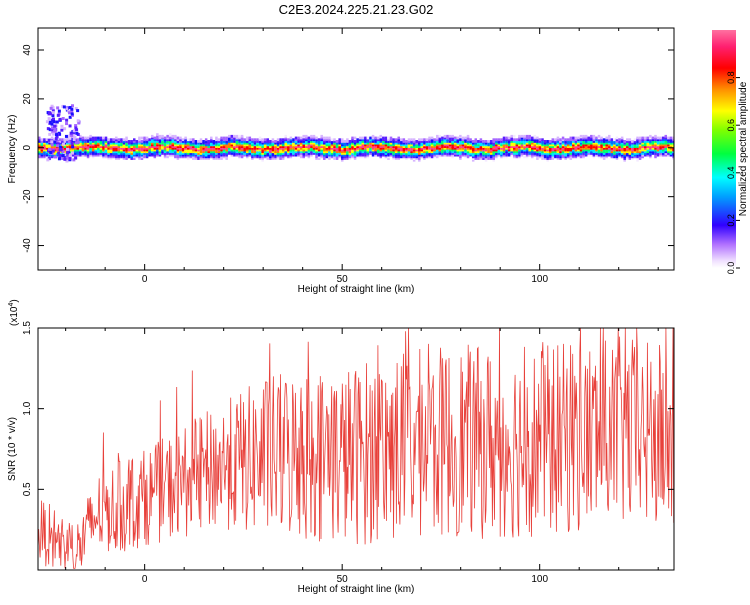 Image resolution: width=750 pixels, height=605 pixels. What do you see at coordinates (731, 268) in the screenshot?
I see `colorbar-tick-label: 0.0` at bounding box center [731, 268].